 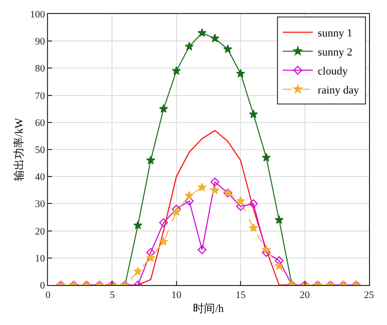 I want to click on x-tick-label: 5, so click(x=112, y=295).